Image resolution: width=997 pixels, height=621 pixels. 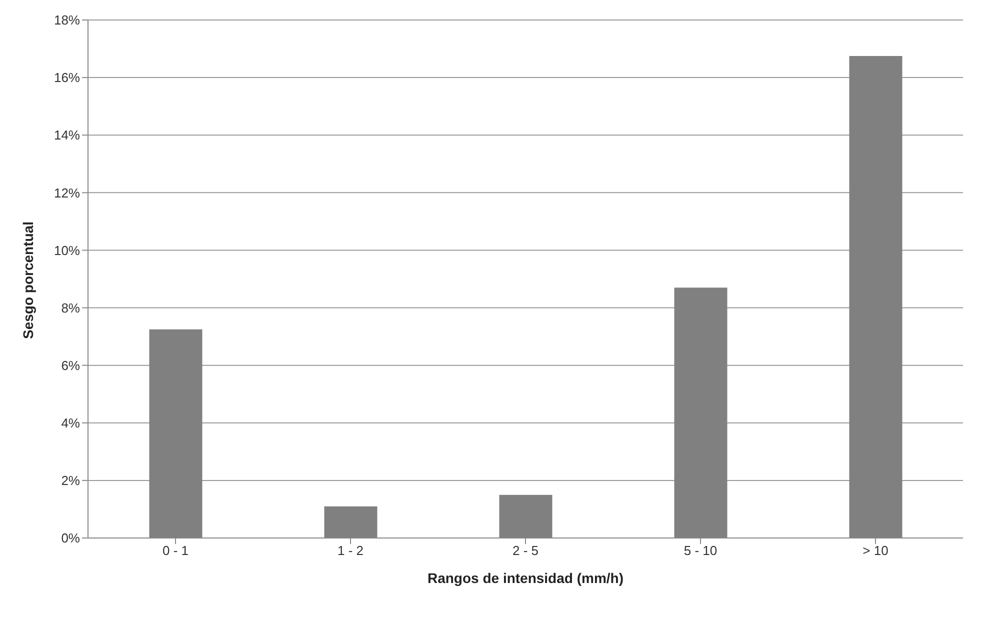 I want to click on y-tick-label: 12%, so click(x=67, y=192).